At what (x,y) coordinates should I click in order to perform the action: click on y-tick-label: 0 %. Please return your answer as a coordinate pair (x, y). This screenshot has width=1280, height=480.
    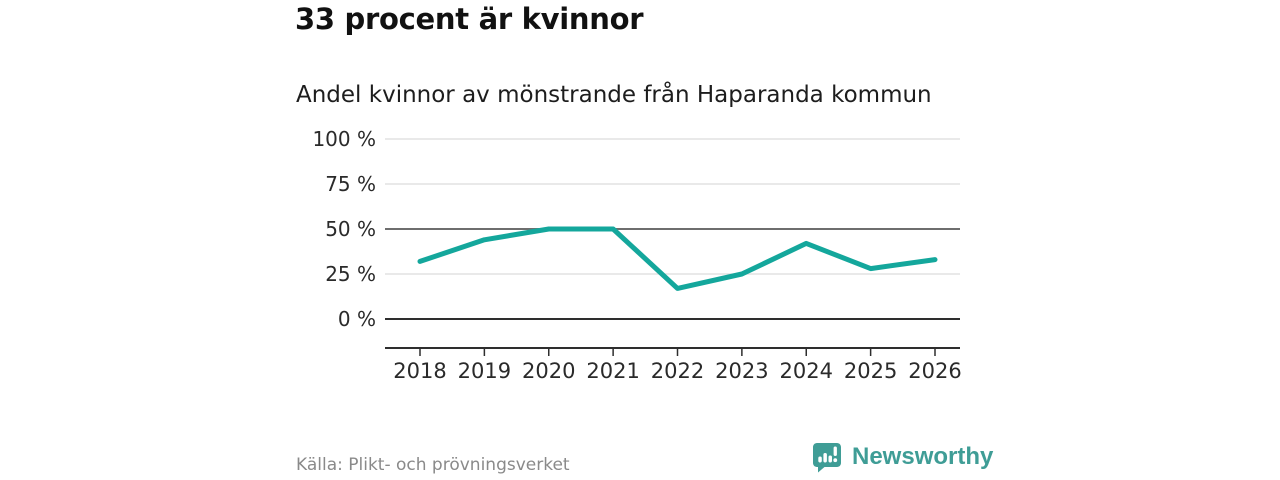
    Looking at the image, I should click on (357, 319).